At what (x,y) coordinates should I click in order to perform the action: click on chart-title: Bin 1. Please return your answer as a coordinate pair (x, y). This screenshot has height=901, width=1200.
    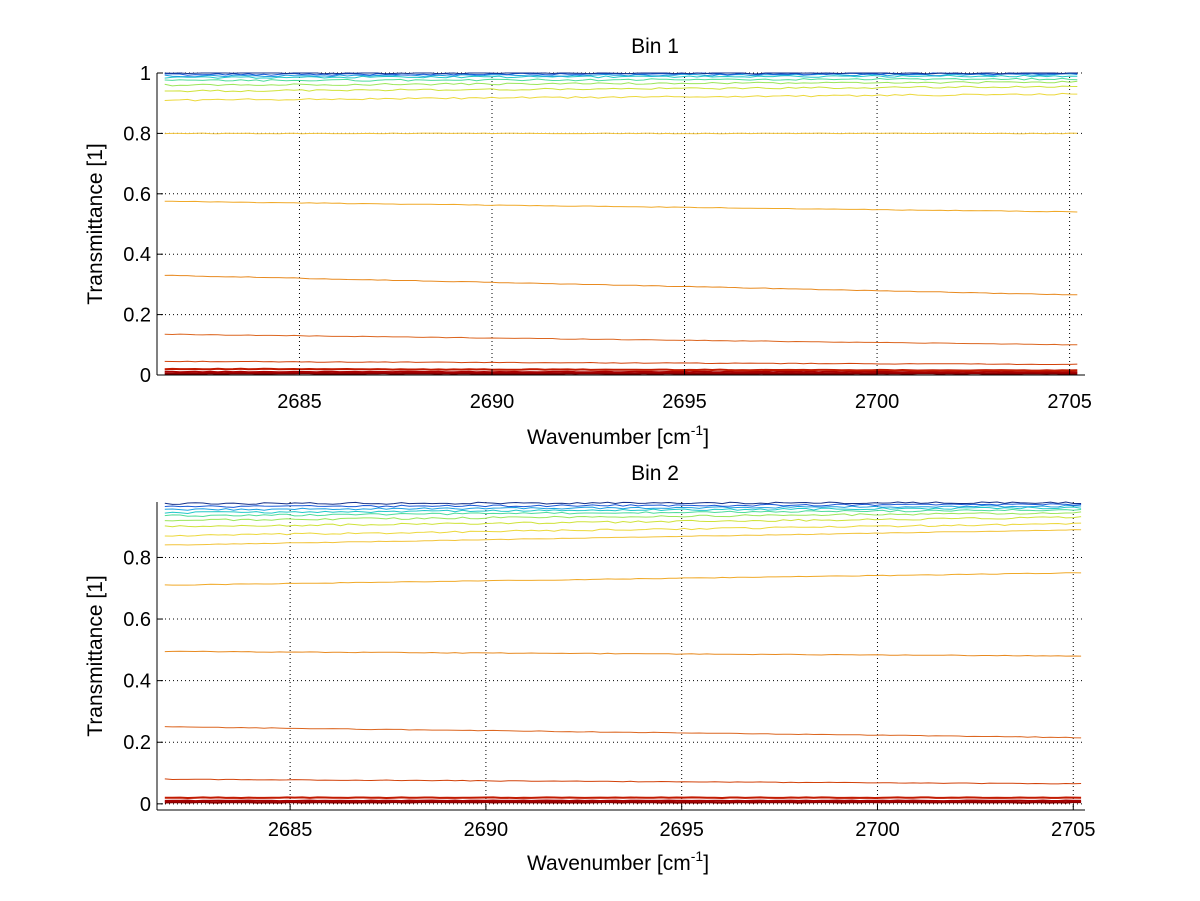
    Looking at the image, I should click on (655, 46).